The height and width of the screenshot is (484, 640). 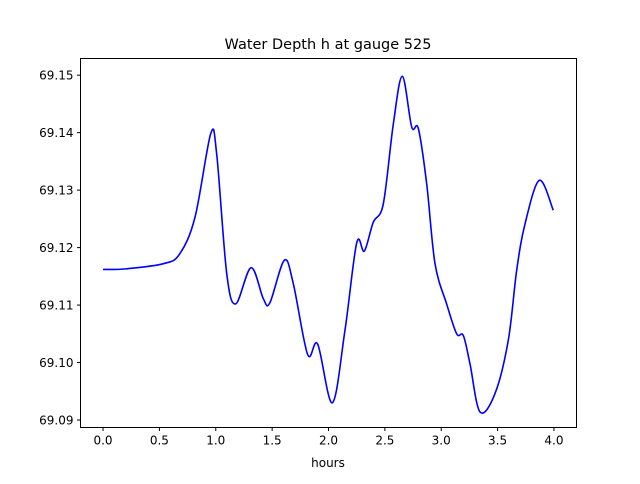 I want to click on y-tick-label: 69.14, so click(x=56, y=133).